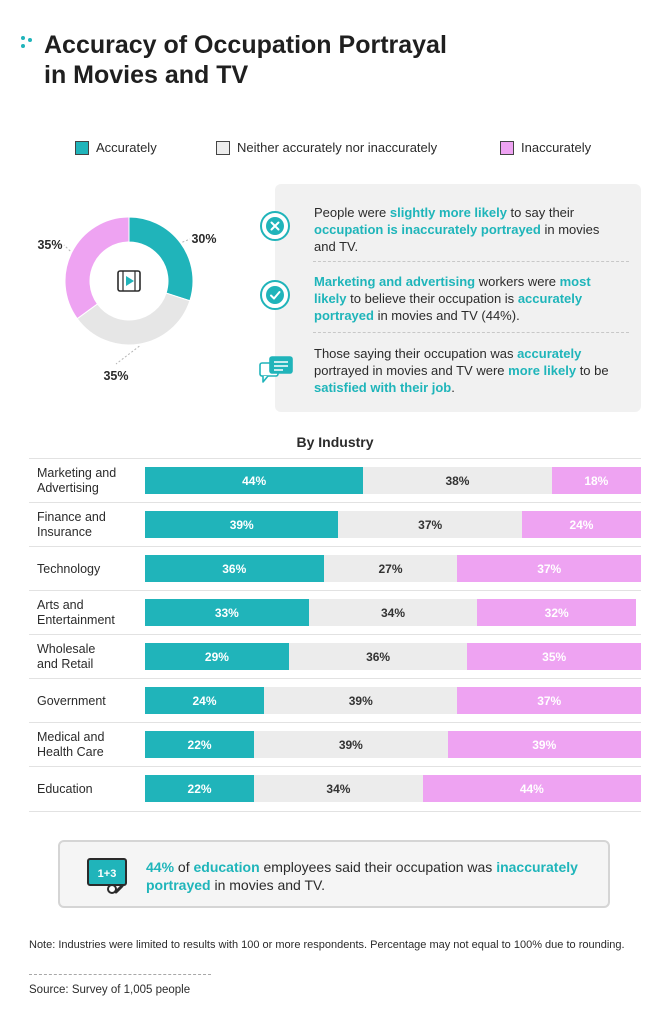 This screenshot has width=670, height=1024. I want to click on donut-label-neither: 35%, so click(115, 376).